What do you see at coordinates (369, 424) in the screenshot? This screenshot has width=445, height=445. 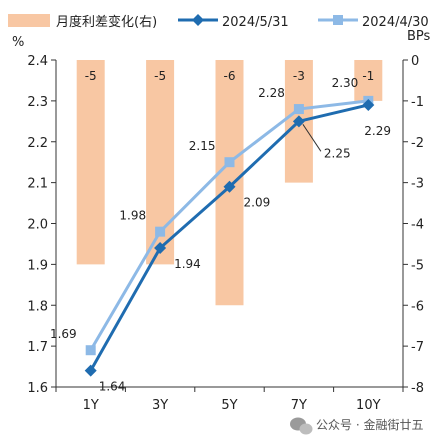 I see `watermark-text: 公众号 · 金融街廿五` at bounding box center [369, 424].